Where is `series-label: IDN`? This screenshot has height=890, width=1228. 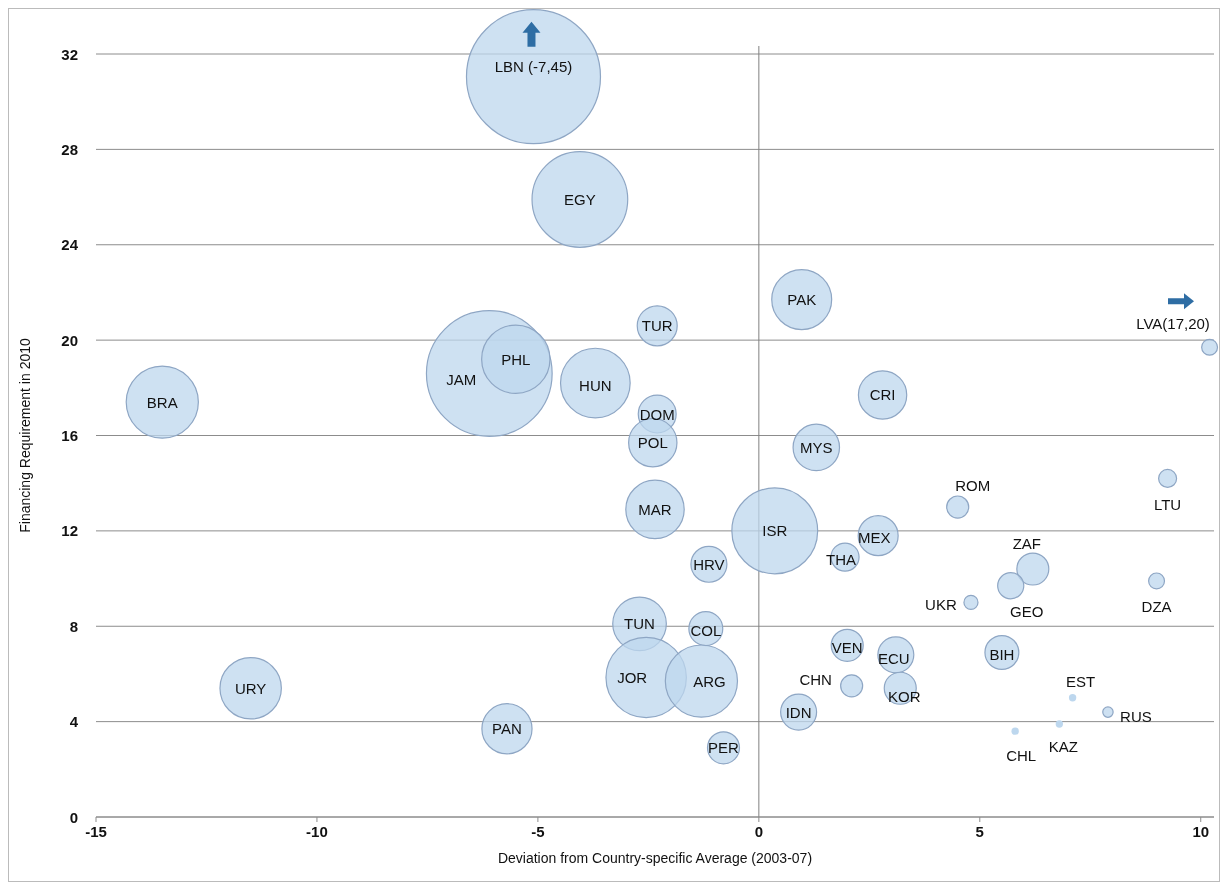
series-label: IDN is located at coordinates (798, 712).